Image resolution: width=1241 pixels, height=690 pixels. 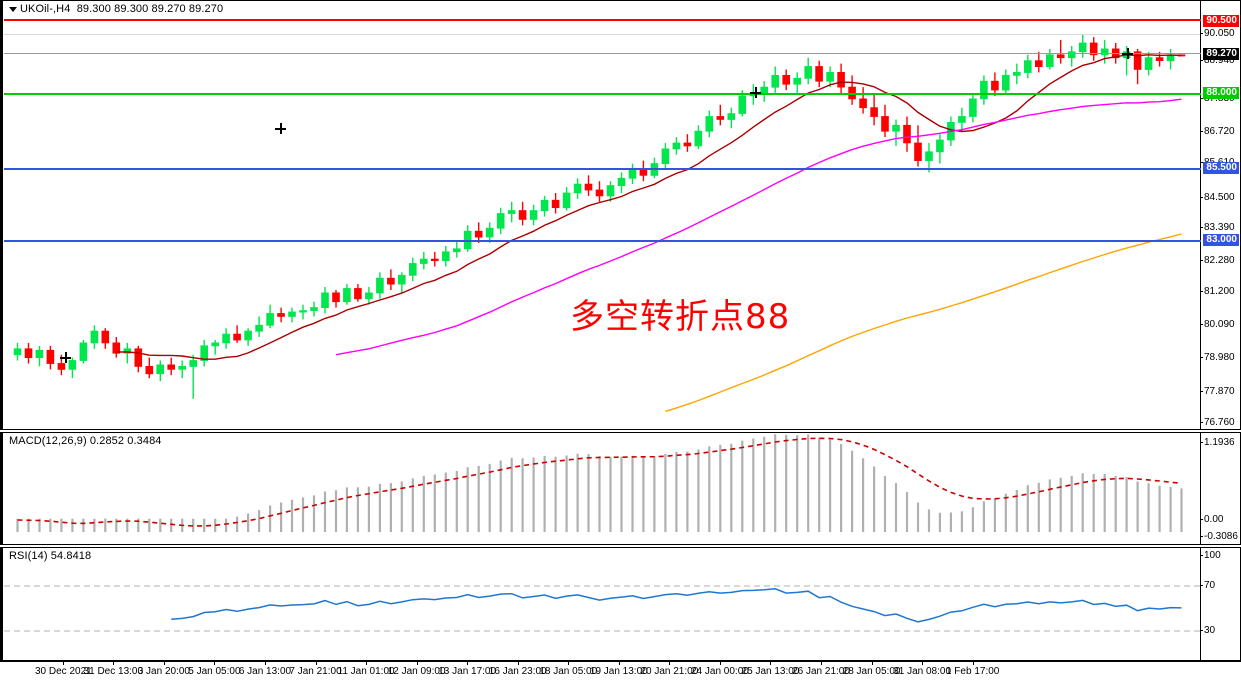 What do you see at coordinates (1220, 488) in the screenshot?
I see `macd-axis: 1.1936 0.00 -0.3086` at bounding box center [1220, 488].